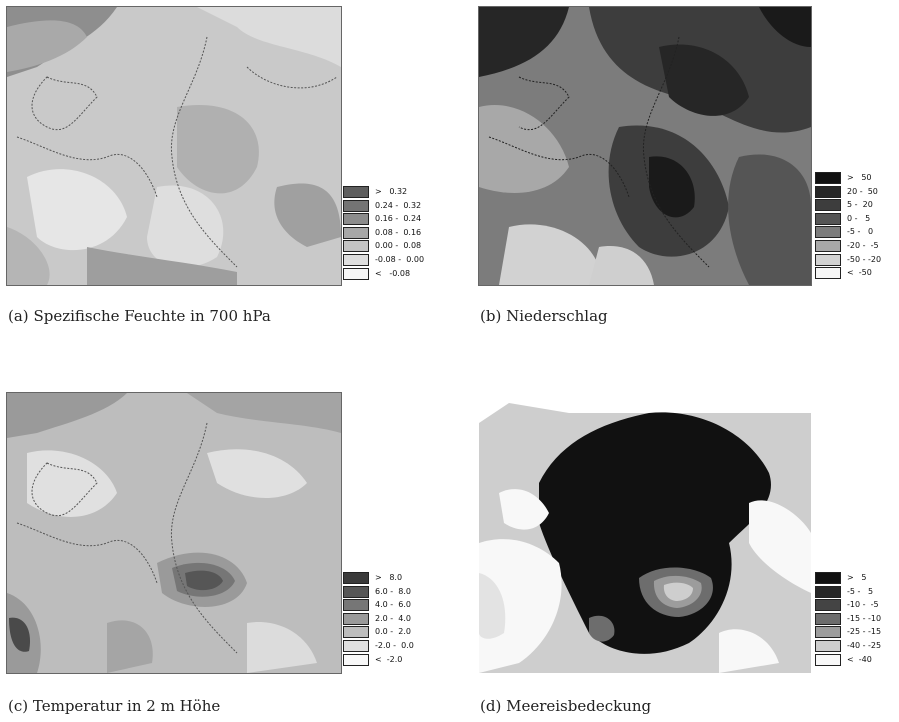 The width and height of the screenshot is (899, 722). Describe the element at coordinates (393, 273) in the screenshot. I see `legend-label: < -0.08` at that location.